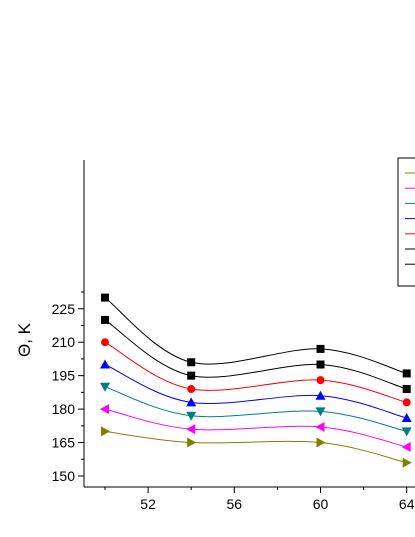  I want to click on legend, so click(406, 222).